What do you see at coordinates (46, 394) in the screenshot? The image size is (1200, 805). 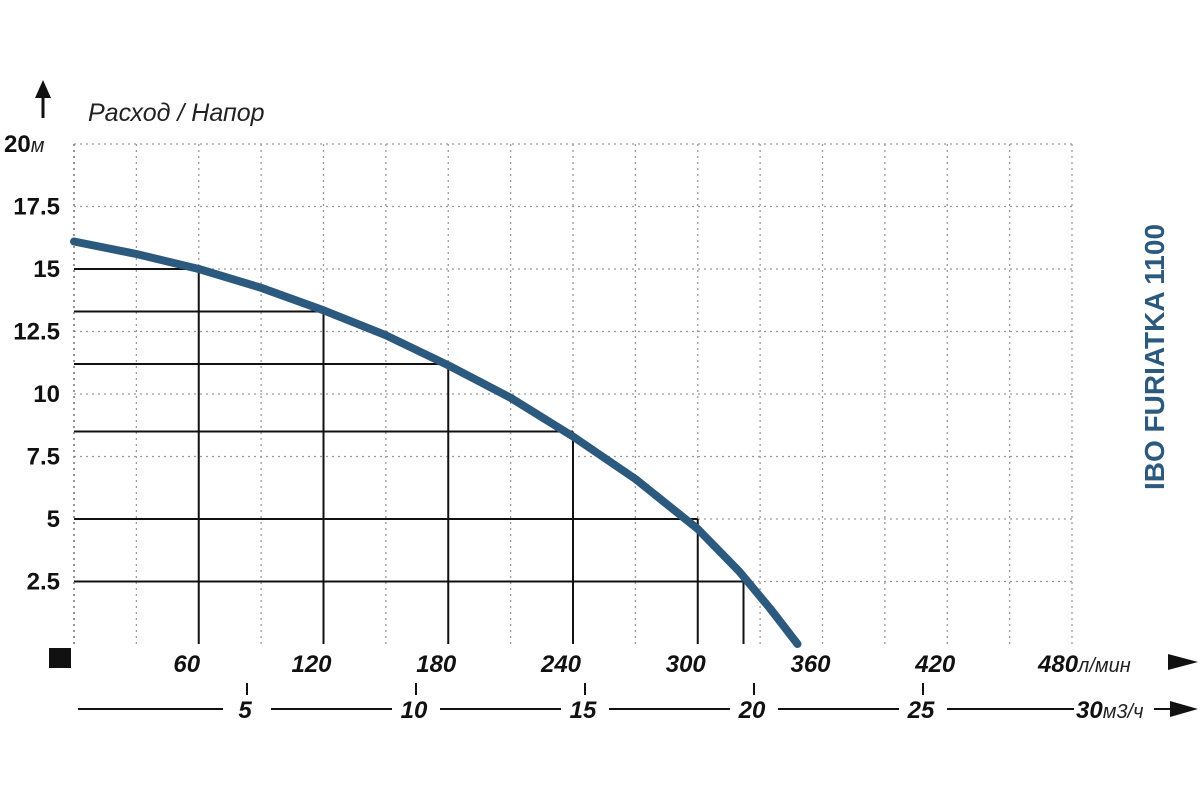 I see `y-tick-label: 10` at bounding box center [46, 394].